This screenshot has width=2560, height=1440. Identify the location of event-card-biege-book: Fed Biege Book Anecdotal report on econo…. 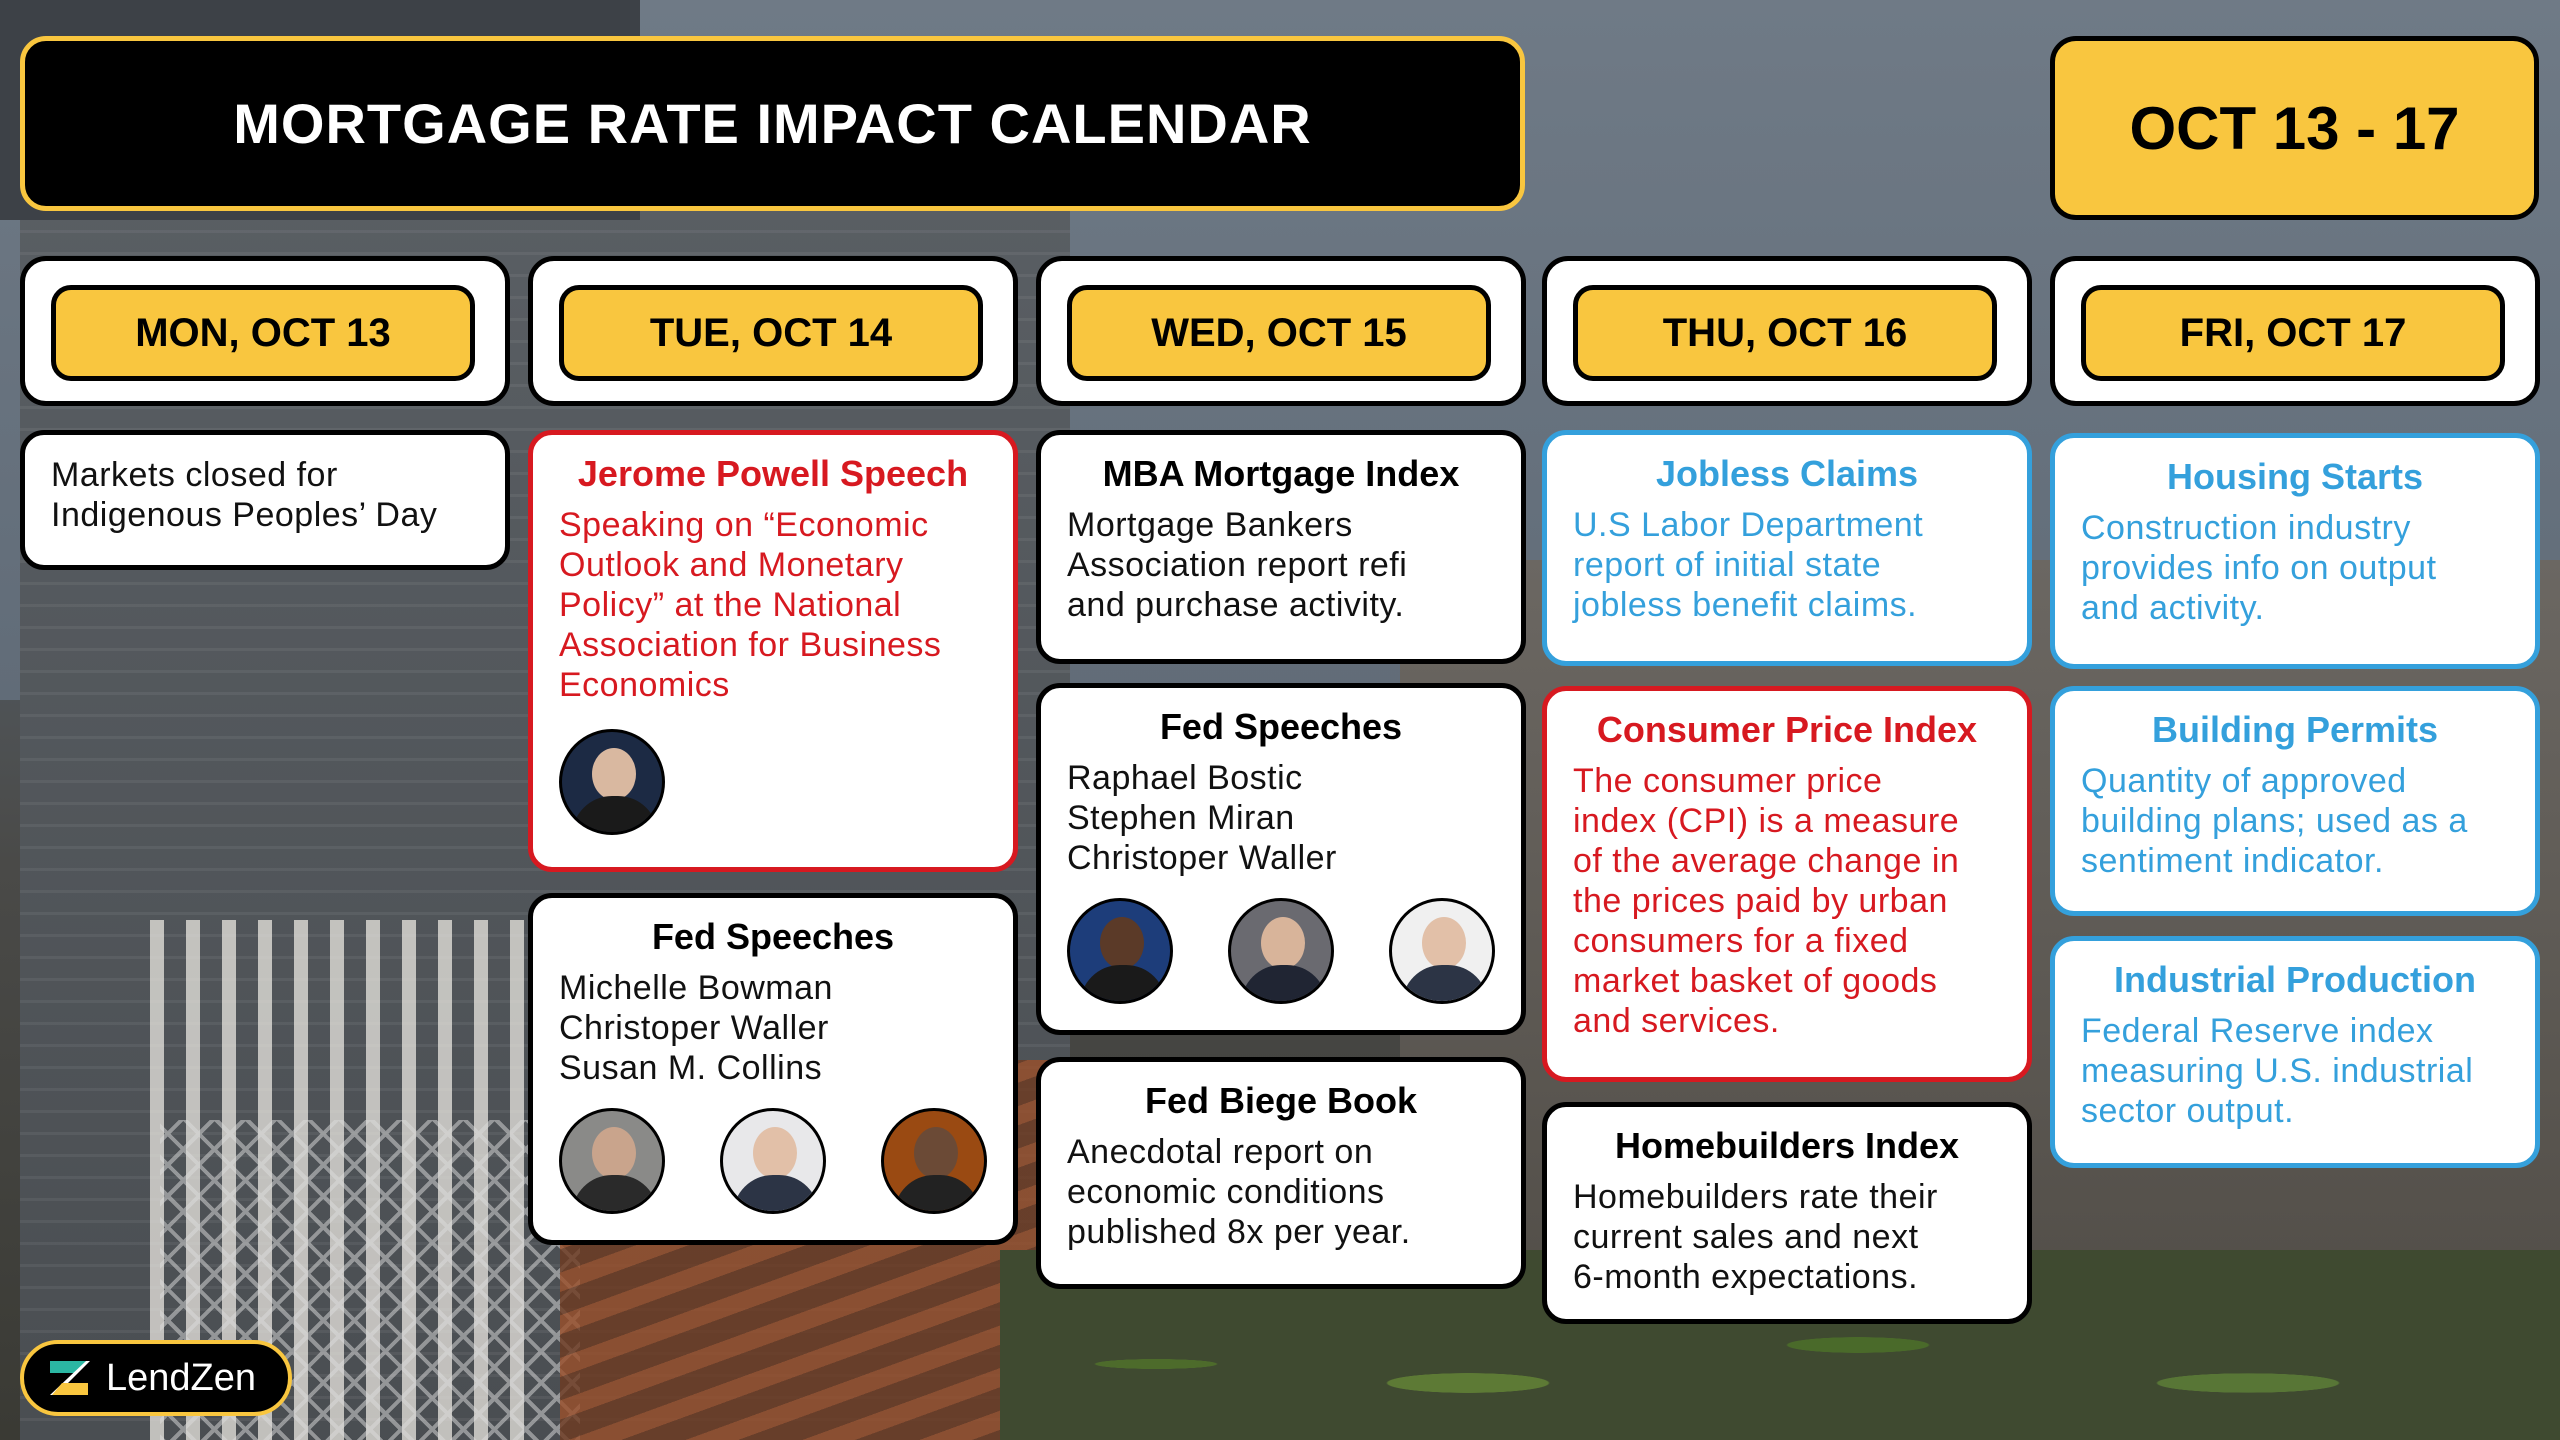
(1281, 1173).